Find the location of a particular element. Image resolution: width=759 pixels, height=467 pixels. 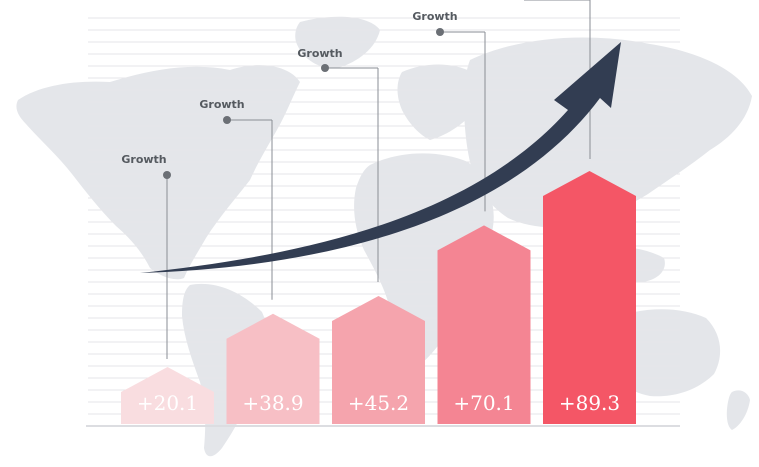

bar-value-label: +70.1 is located at coordinates (483, 403).